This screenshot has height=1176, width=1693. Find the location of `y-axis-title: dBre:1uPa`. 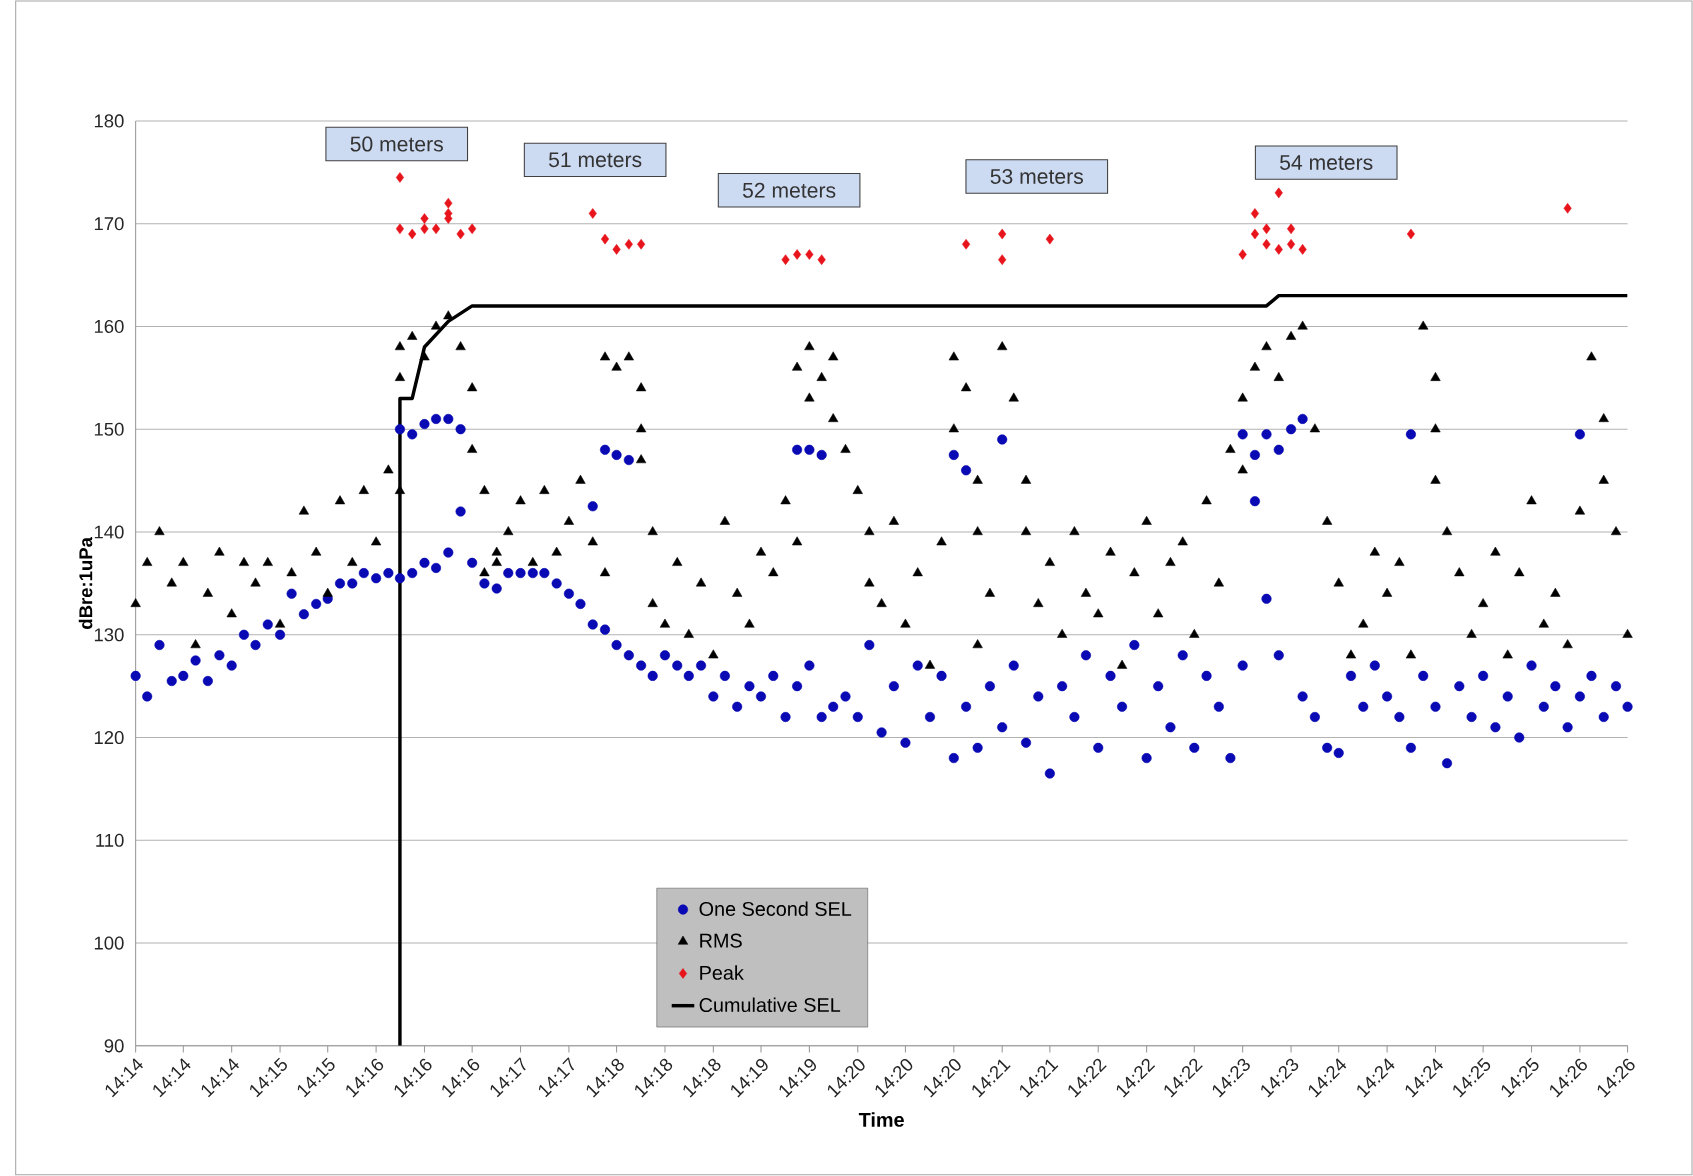

y-axis-title: dBre:1uPa is located at coordinates (85, 583).